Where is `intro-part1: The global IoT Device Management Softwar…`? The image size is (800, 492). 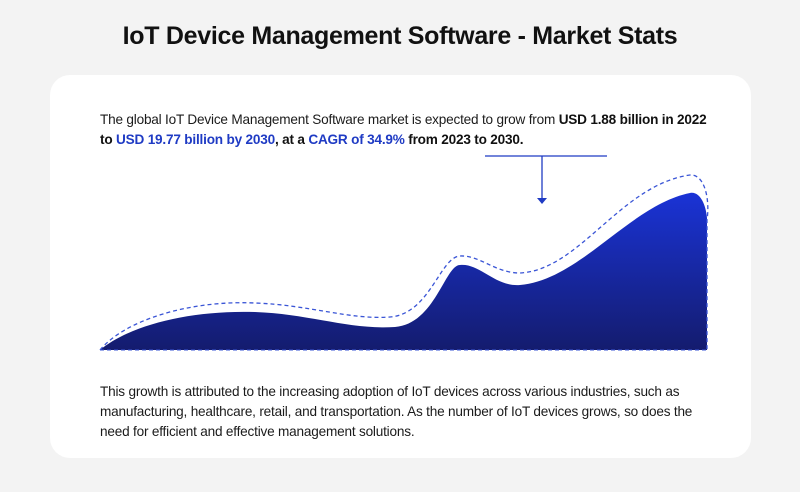 intro-part1: The global IoT Device Management Softwar… is located at coordinates (329, 119).